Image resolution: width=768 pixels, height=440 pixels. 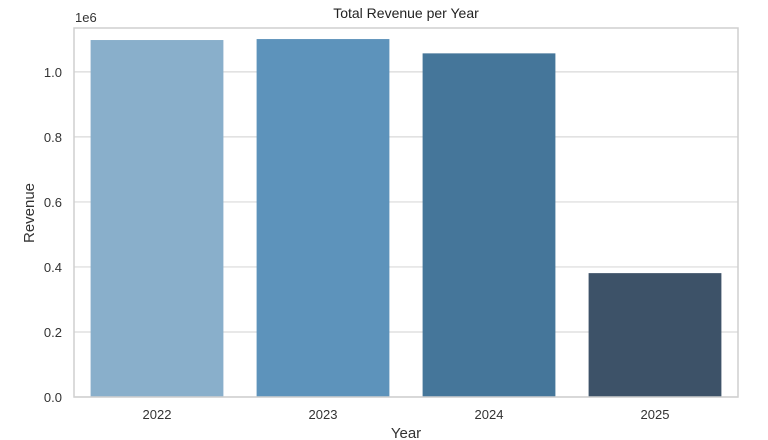 What do you see at coordinates (53, 235) in the screenshot?
I see `y-tick-labels: 0.0 0.2 0.4 0.6 0.8 1.0` at bounding box center [53, 235].